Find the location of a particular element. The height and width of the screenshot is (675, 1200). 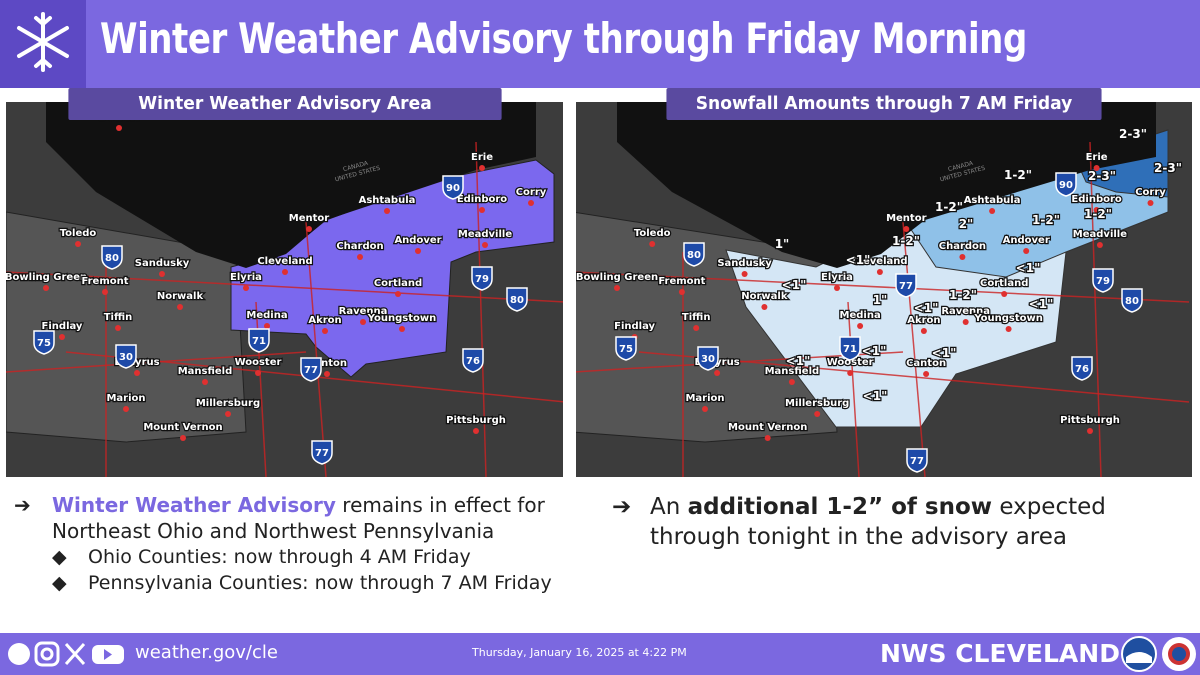

shield-label: 80 is located at coordinates (694, 255).